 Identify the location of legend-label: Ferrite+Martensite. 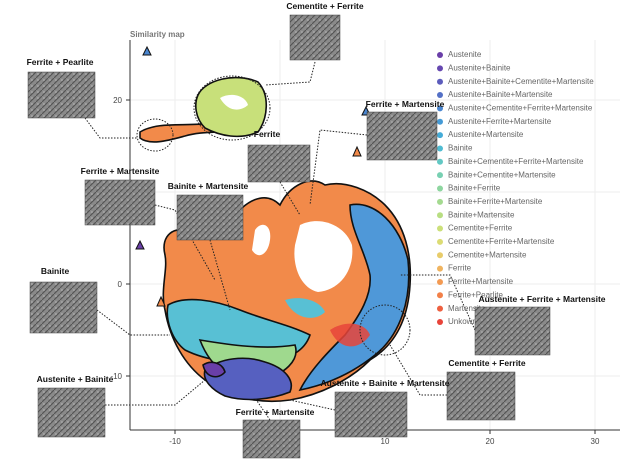
(481, 281).